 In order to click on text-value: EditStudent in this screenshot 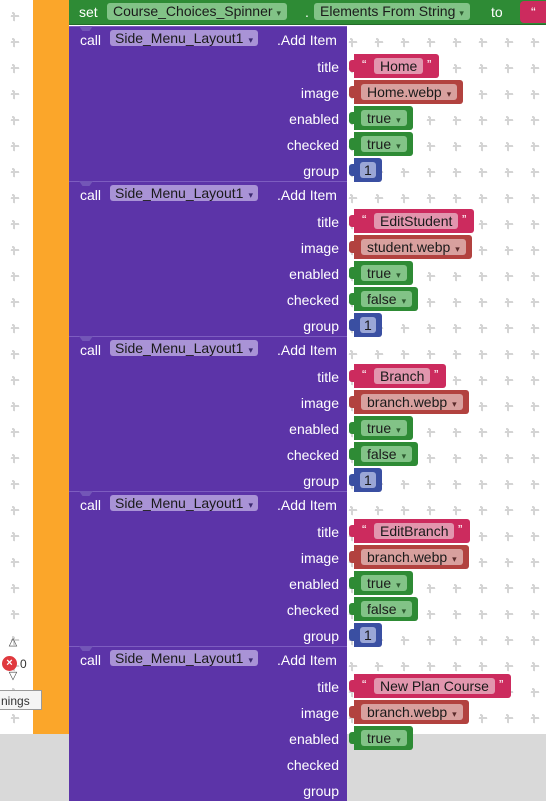, I will do `click(416, 221)`.